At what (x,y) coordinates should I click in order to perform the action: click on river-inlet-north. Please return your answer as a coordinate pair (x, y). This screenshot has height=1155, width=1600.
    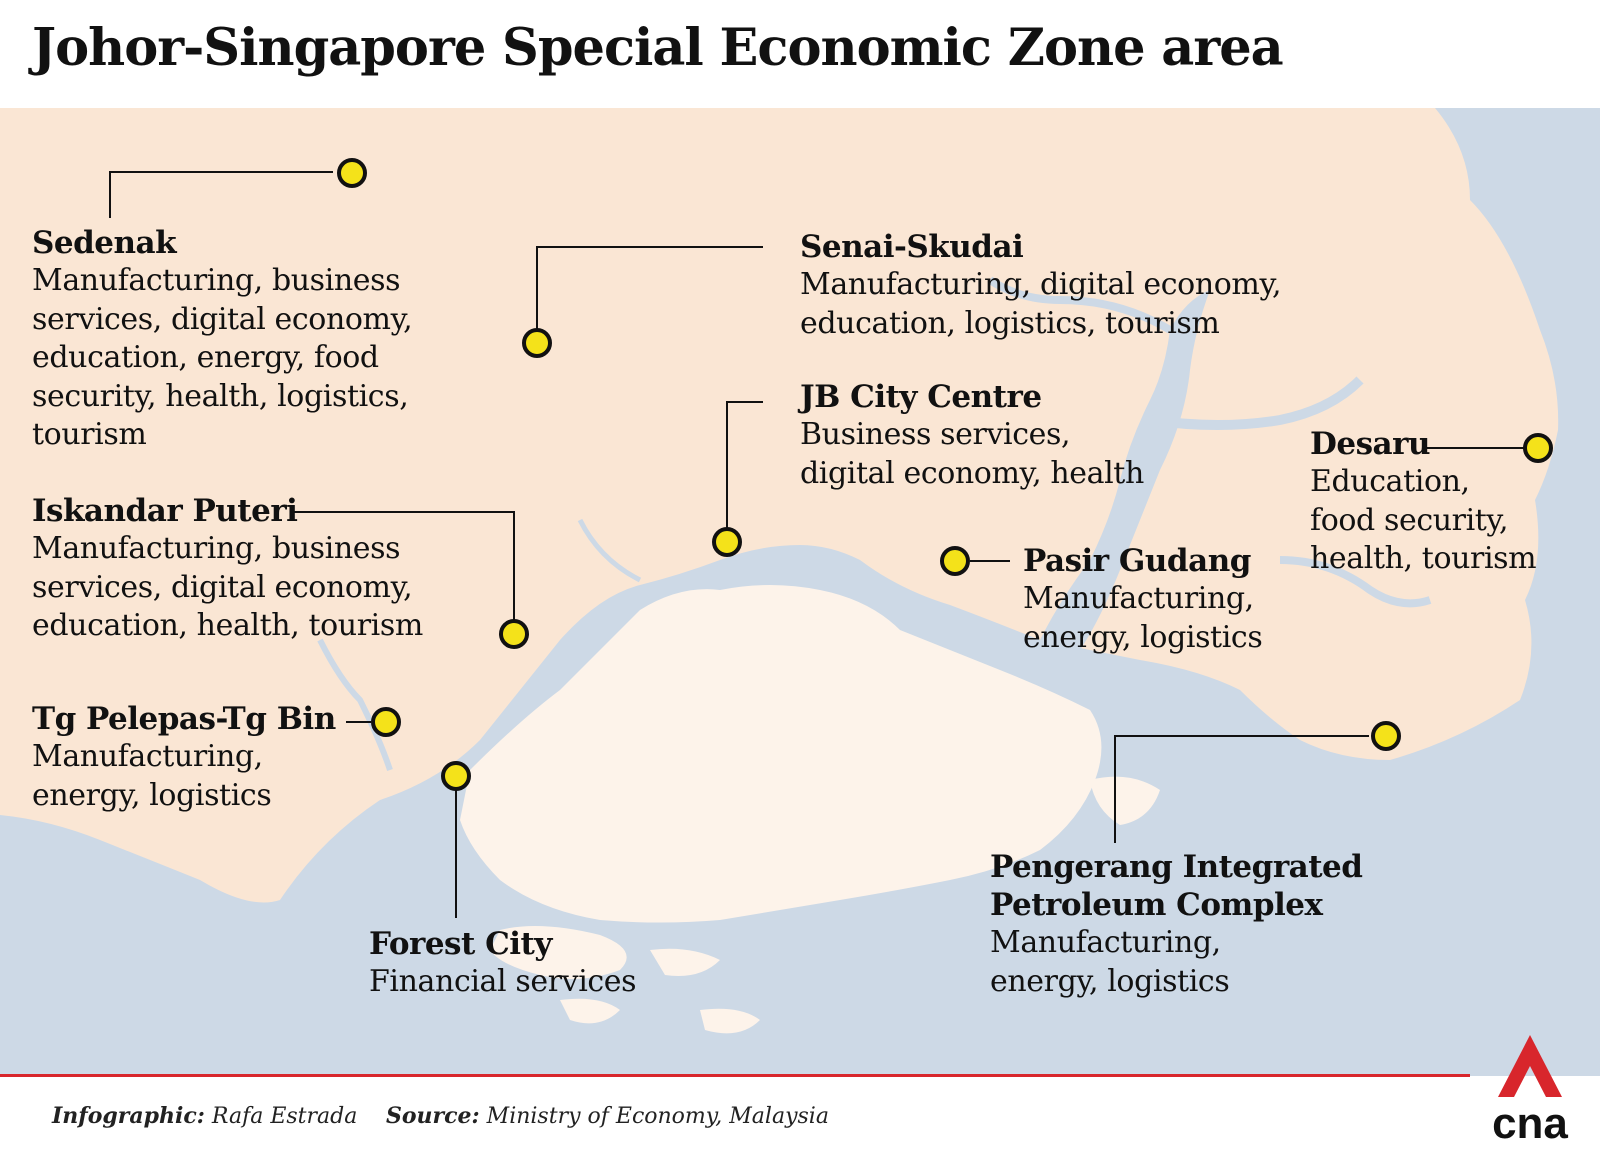
    Looking at the image, I should click on (1080, 305).